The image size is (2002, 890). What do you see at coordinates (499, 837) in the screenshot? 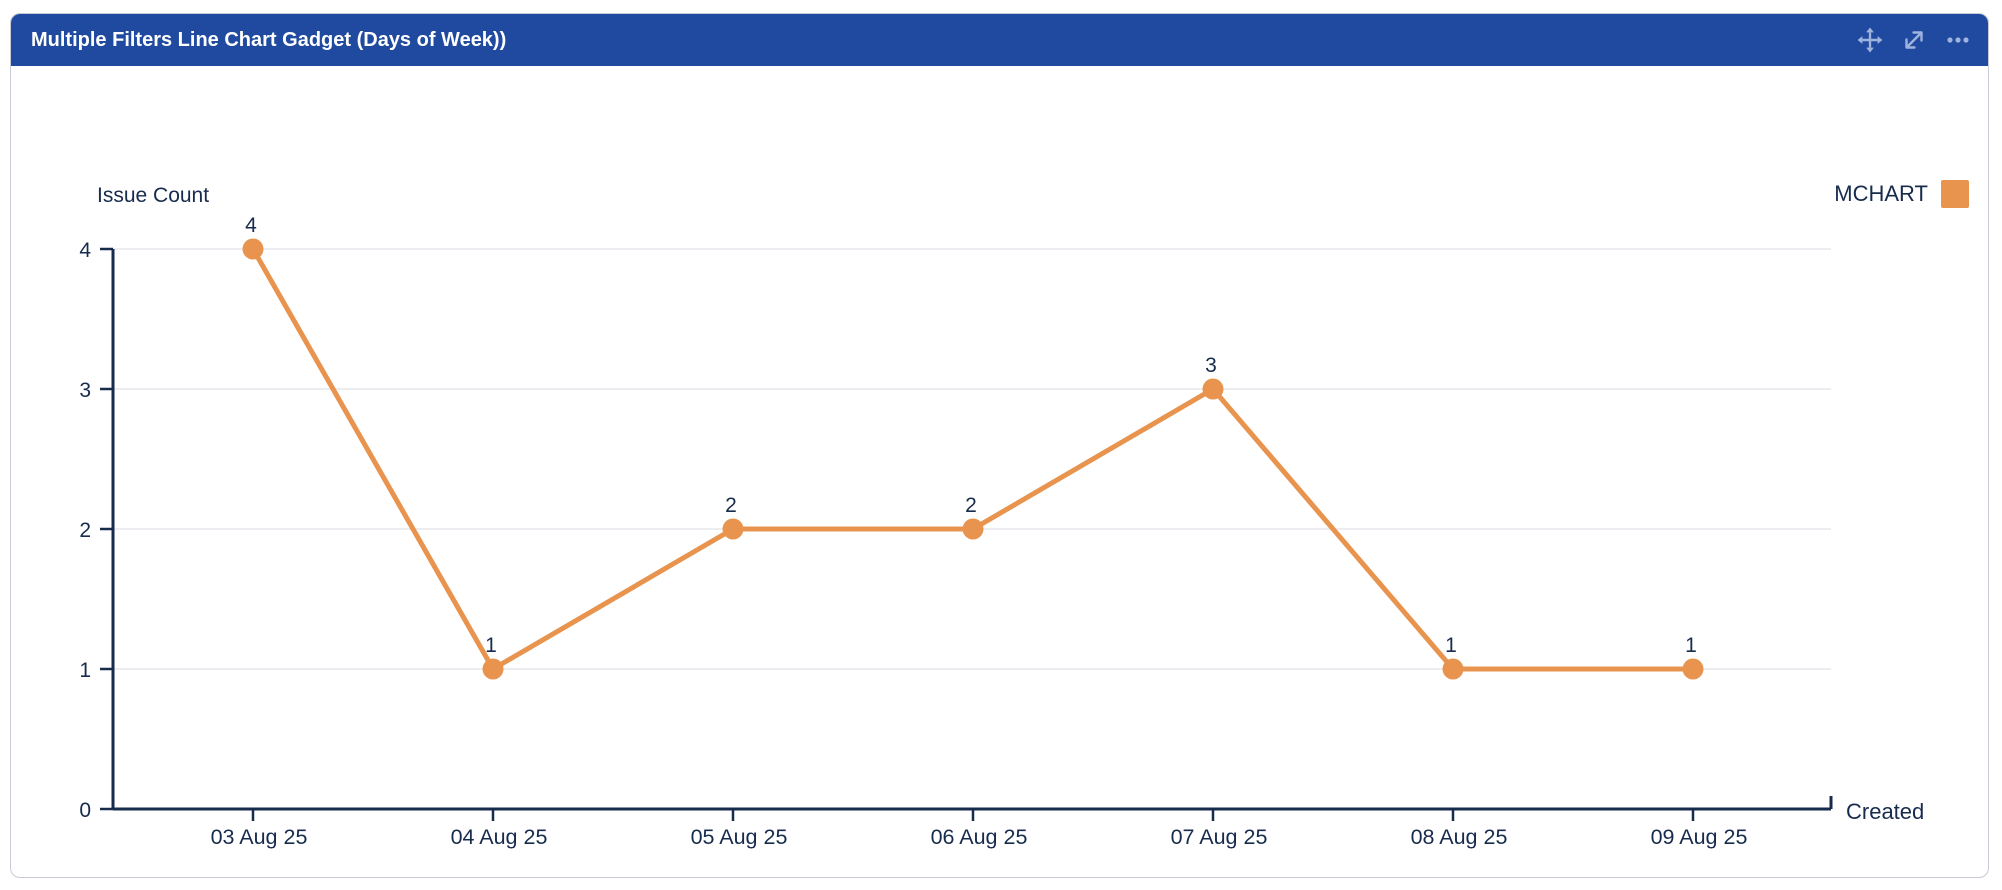
I see `x-tick-label: 04 Aug 25` at bounding box center [499, 837].